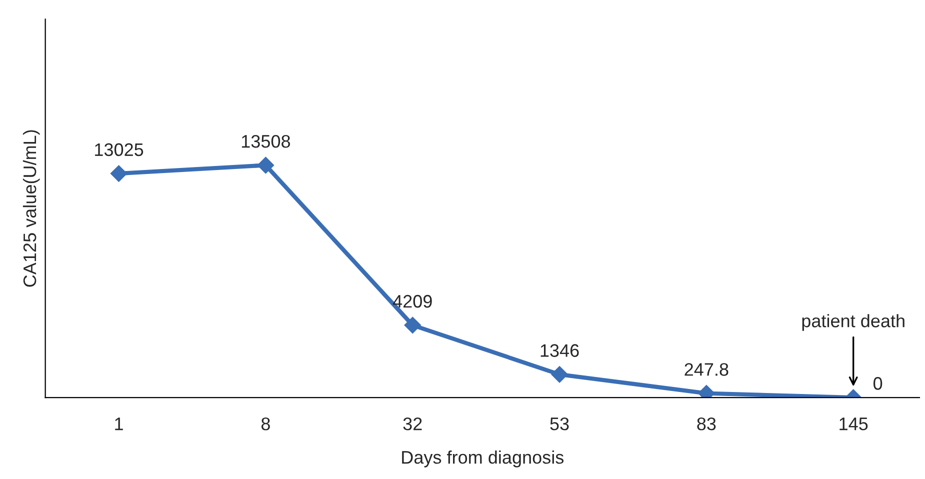  I want to click on x-axis-title: Days from diagnosis, so click(483, 459).